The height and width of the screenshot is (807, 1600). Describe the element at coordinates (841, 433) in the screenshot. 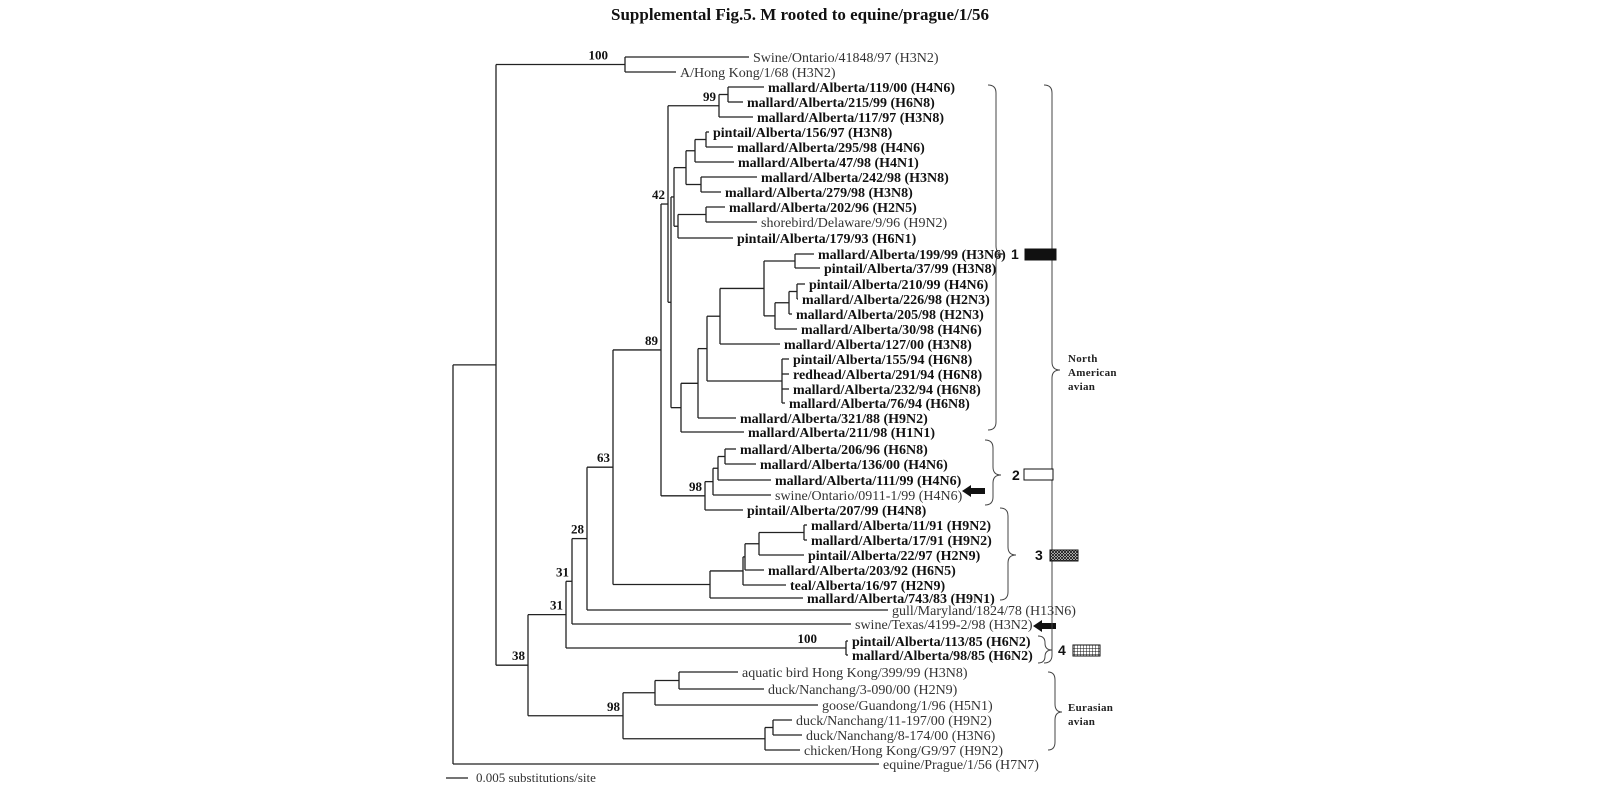

I see `taxon-label: mallard/Alberta/211/98 (H1N1)` at that location.